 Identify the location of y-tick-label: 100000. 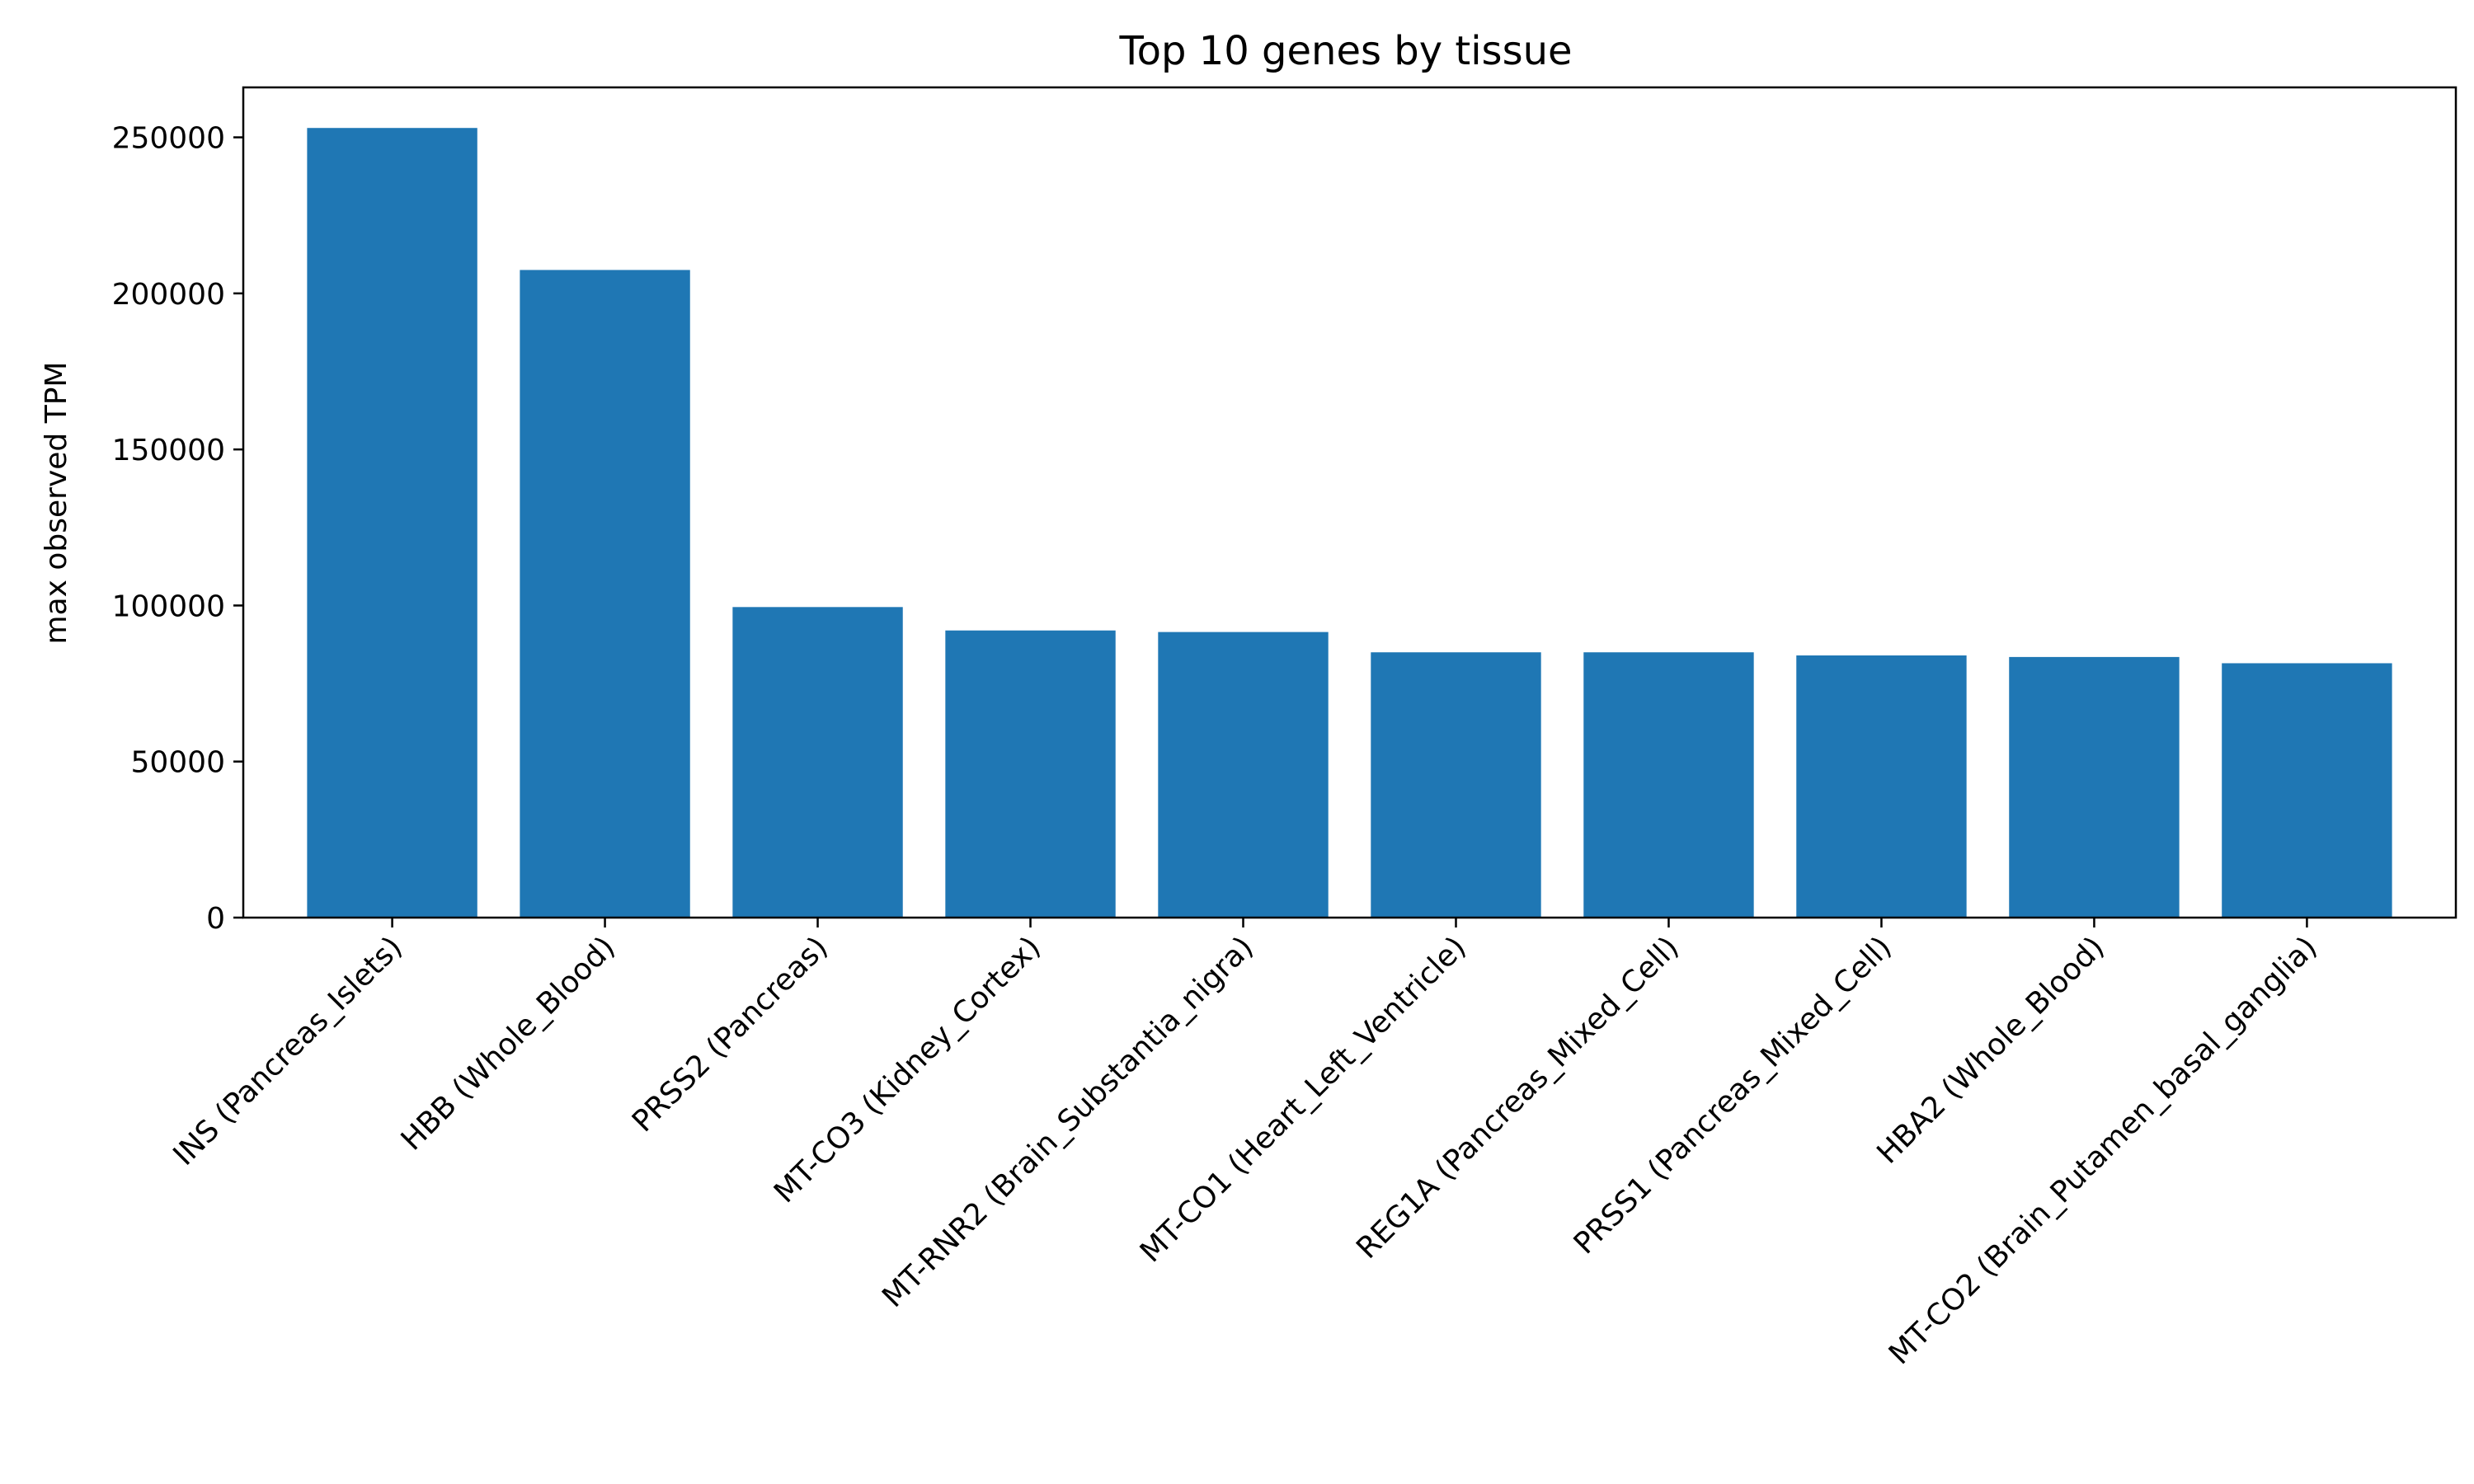
(168, 606).